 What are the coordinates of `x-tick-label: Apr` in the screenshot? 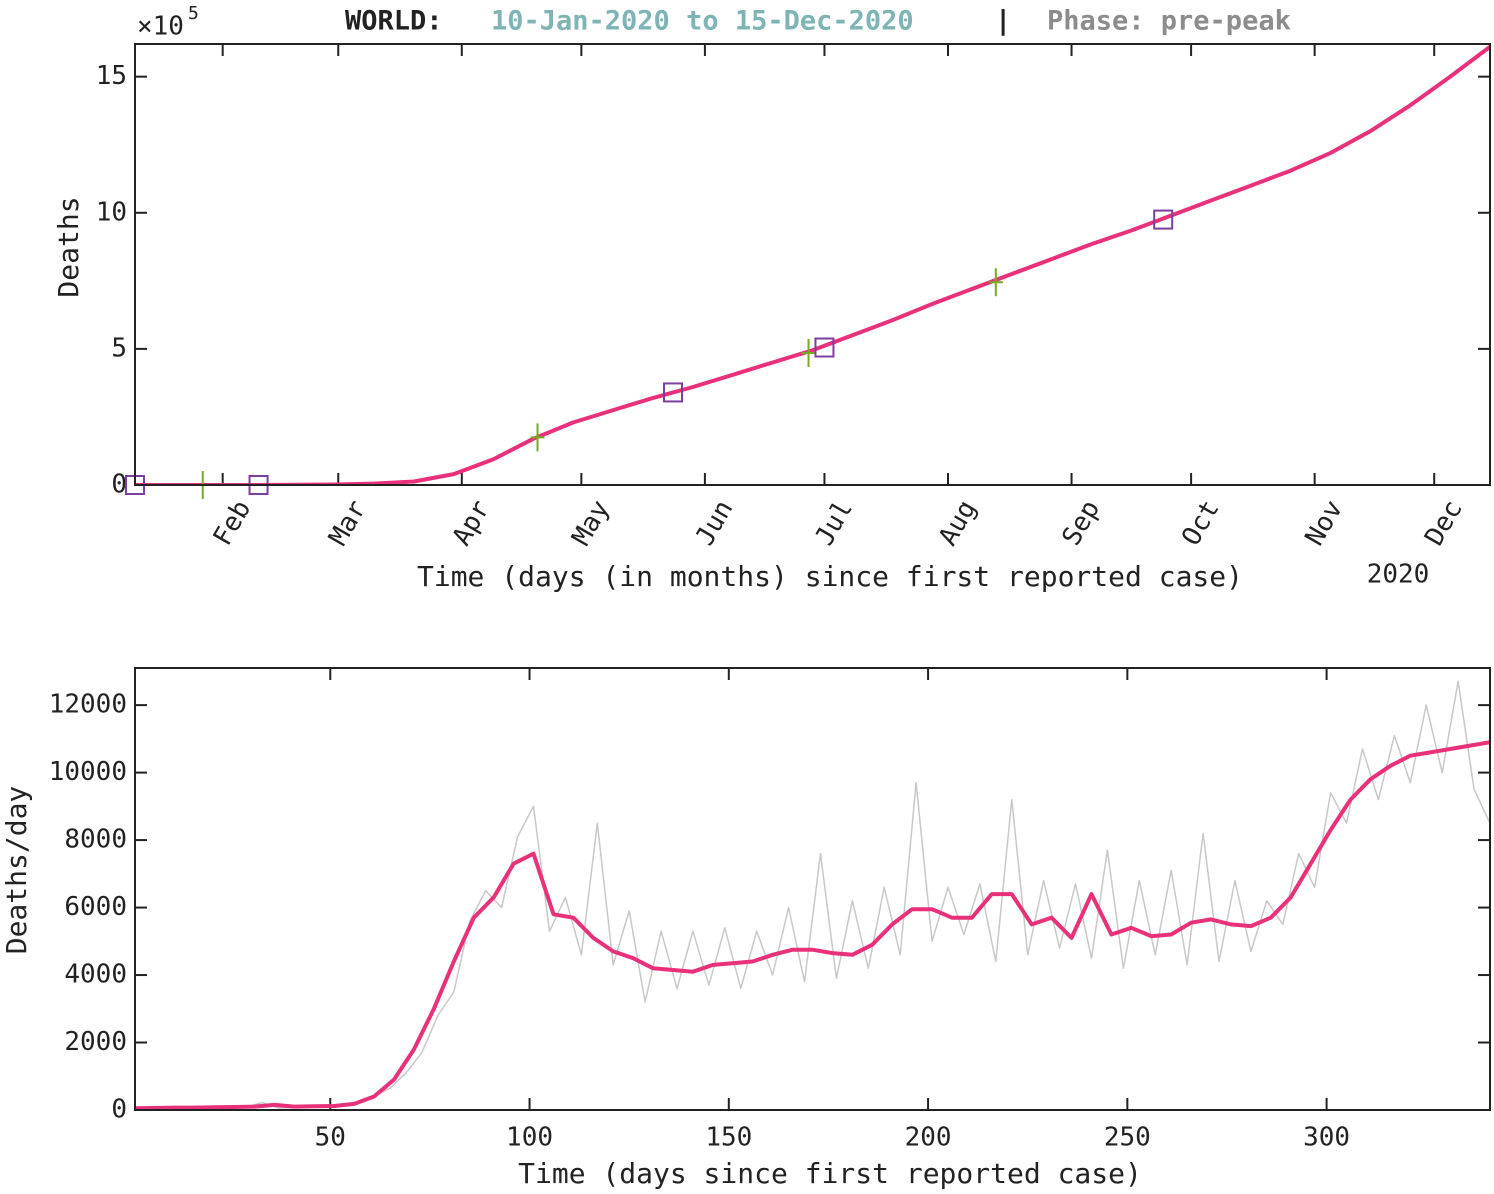 It's located at (471, 523).